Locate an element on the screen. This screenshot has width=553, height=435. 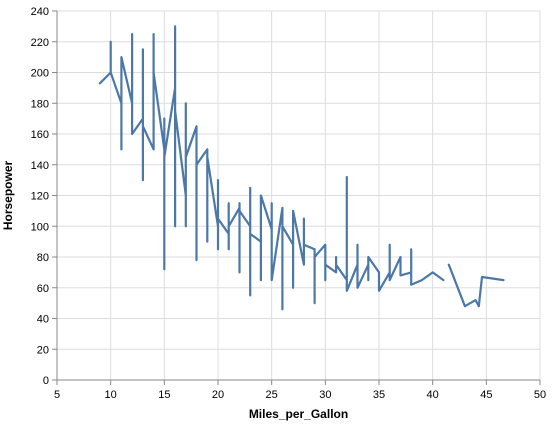
x-tick-label: 15 is located at coordinates (164, 395).